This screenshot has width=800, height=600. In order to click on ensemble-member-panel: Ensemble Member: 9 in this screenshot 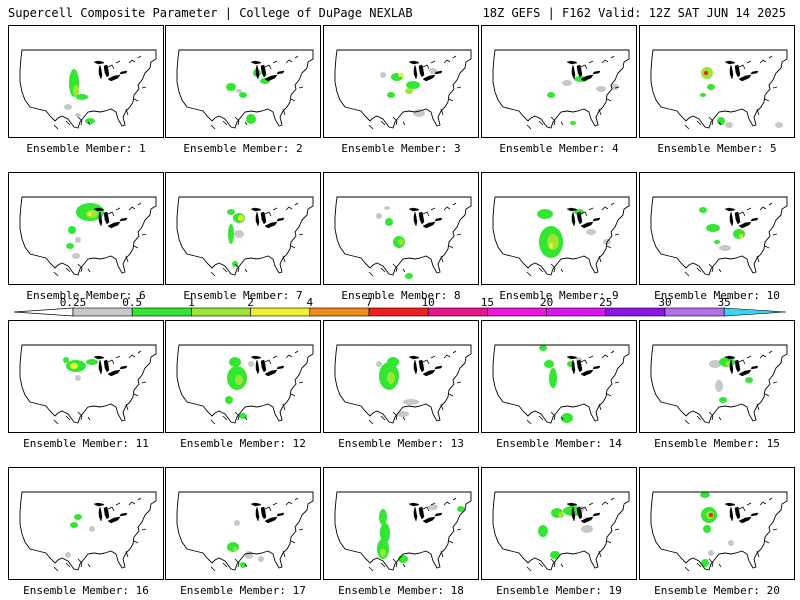, I will do `click(559, 237)`.